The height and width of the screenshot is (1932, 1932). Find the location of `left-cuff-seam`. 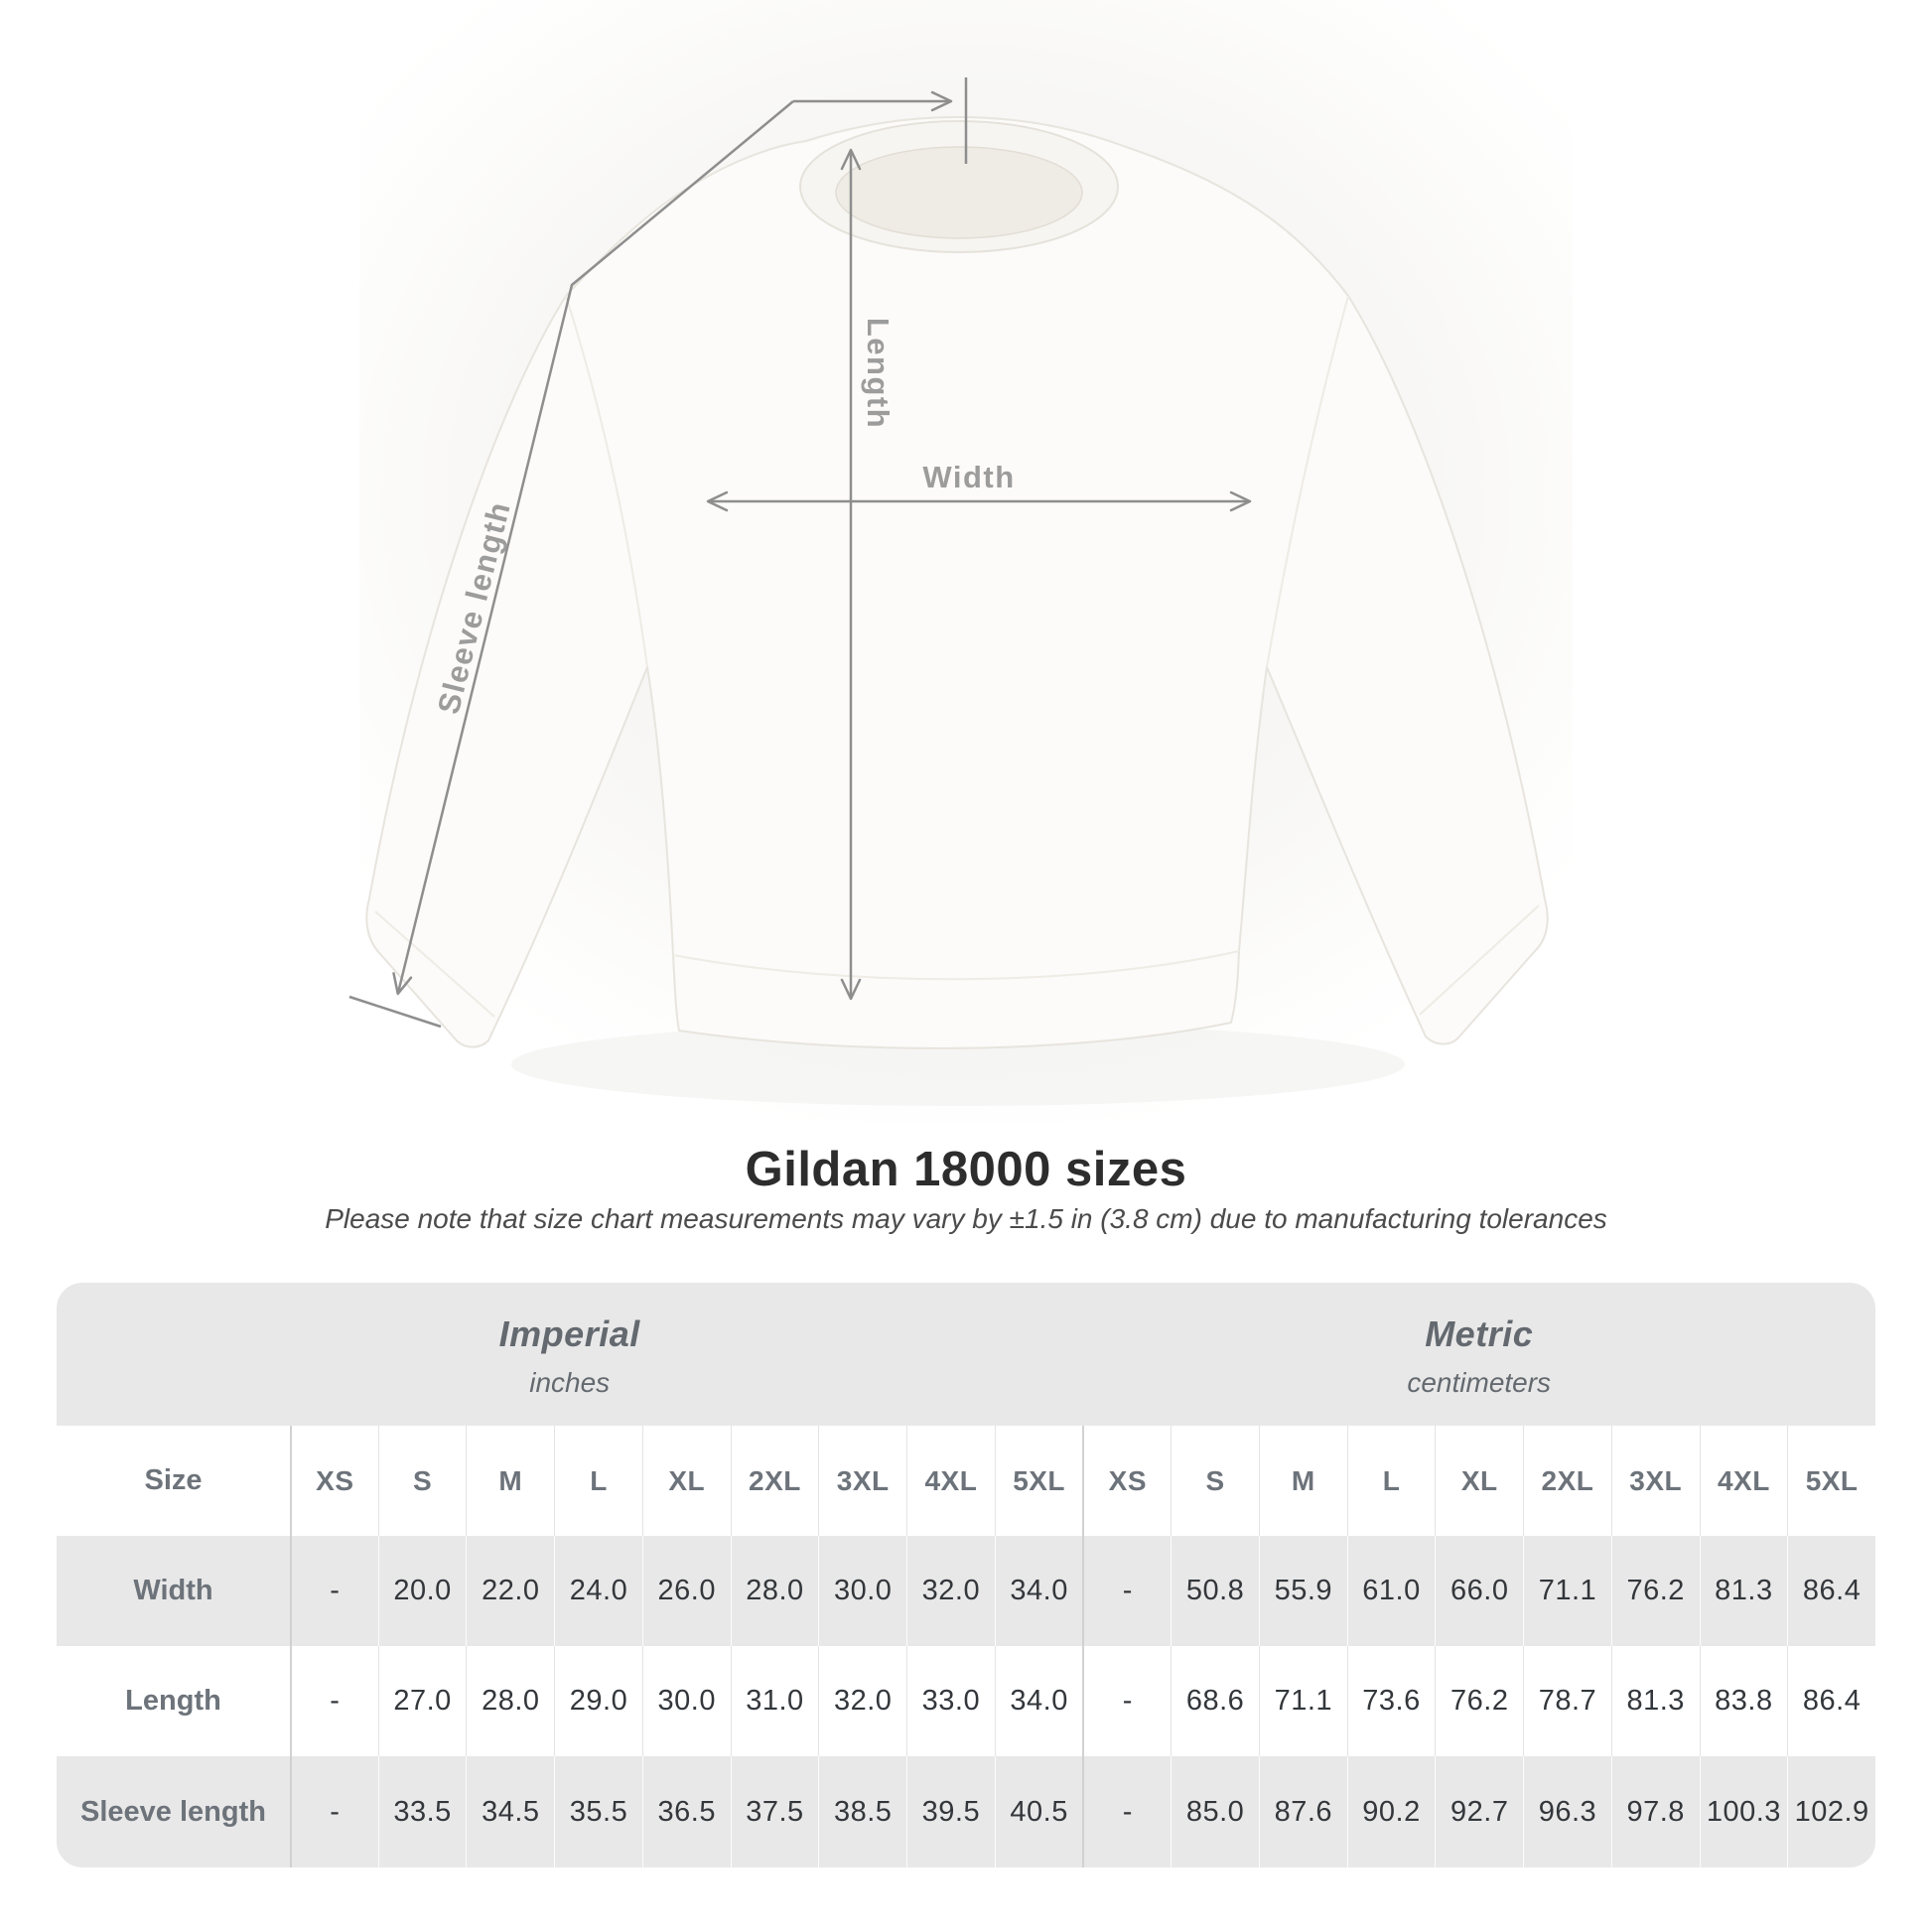

left-cuff-seam is located at coordinates (434, 964).